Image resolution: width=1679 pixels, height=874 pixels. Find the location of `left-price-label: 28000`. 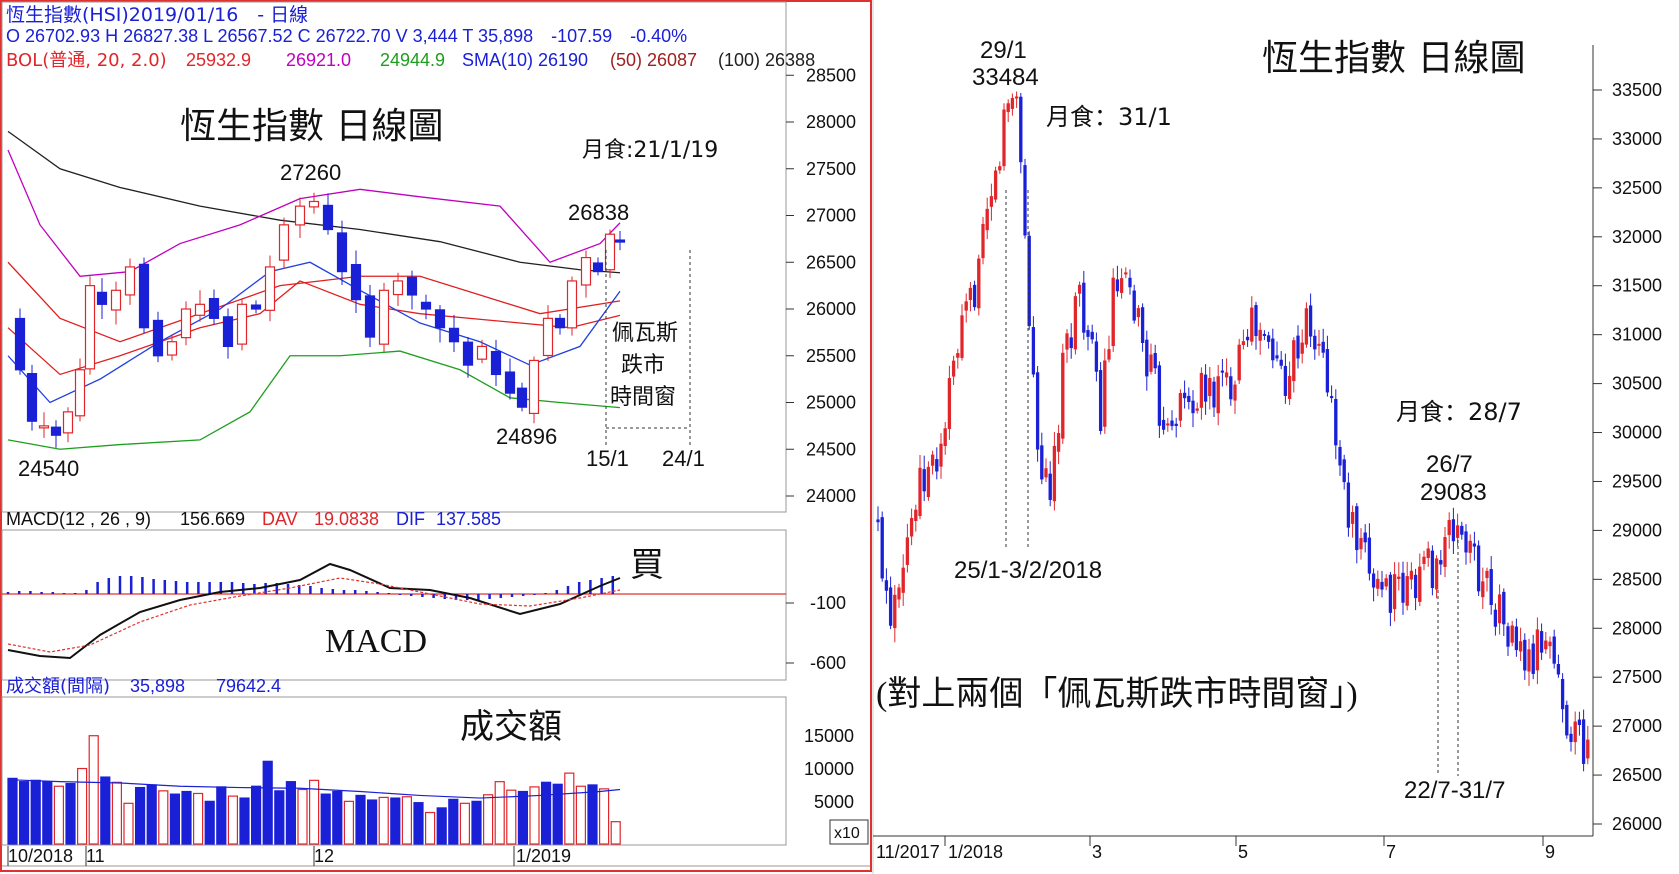

left-price-label: 28000 is located at coordinates (831, 122).